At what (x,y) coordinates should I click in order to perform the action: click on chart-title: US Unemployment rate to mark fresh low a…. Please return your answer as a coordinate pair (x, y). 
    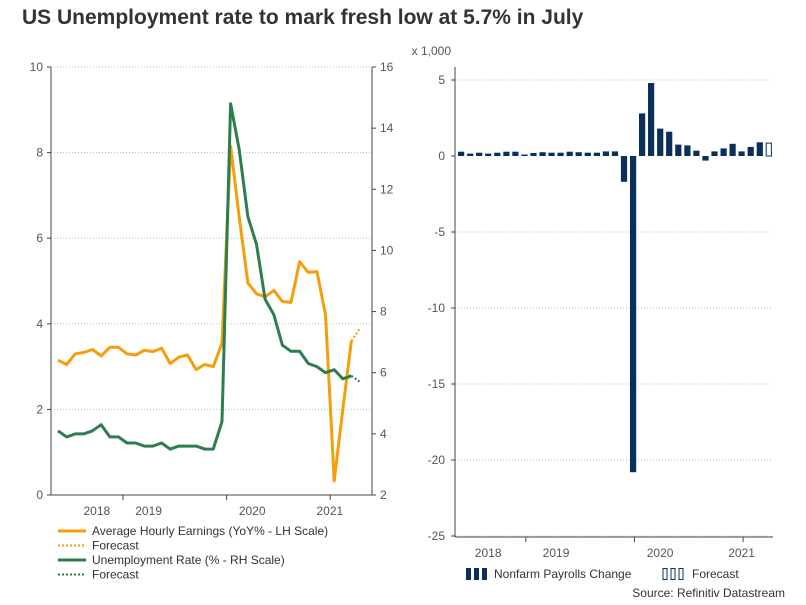
    Looking at the image, I should click on (303, 17).